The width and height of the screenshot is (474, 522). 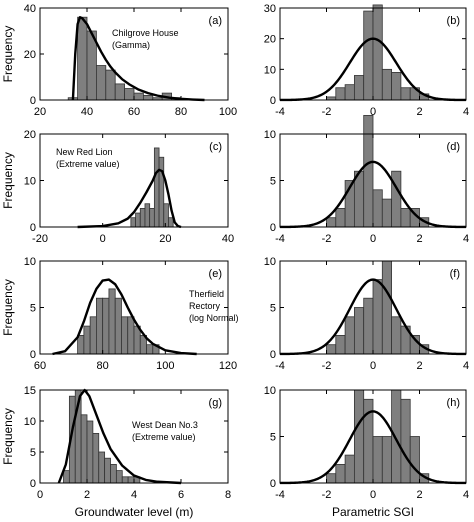 I want to click on panel-letter: (g), so click(x=215, y=403).